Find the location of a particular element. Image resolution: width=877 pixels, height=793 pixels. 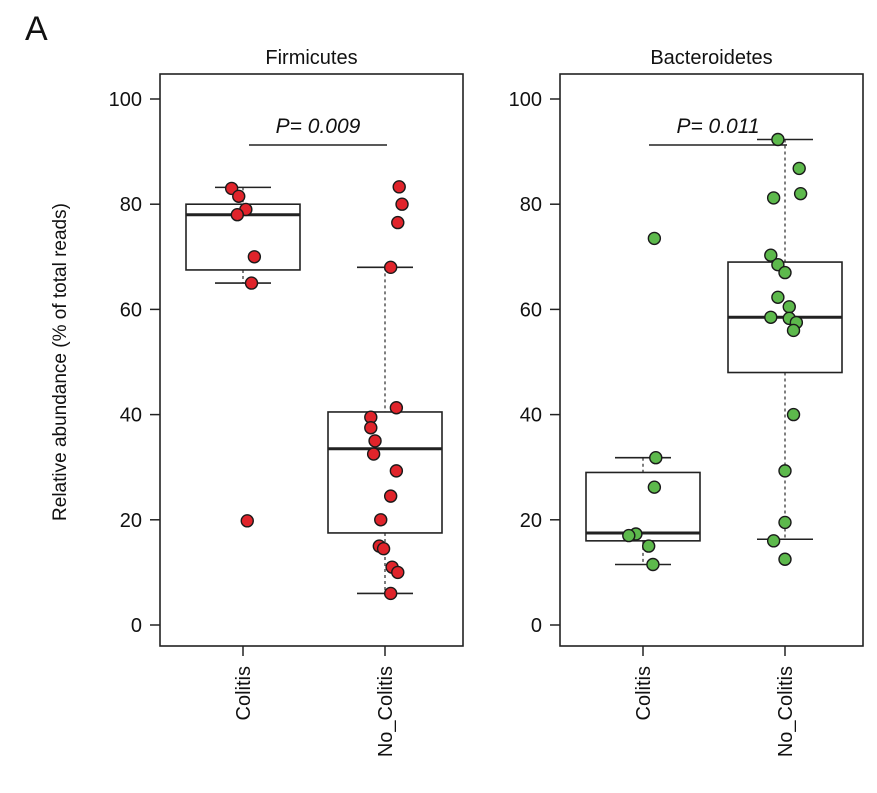

p-value-label: P= 0.011 is located at coordinates (717, 126).